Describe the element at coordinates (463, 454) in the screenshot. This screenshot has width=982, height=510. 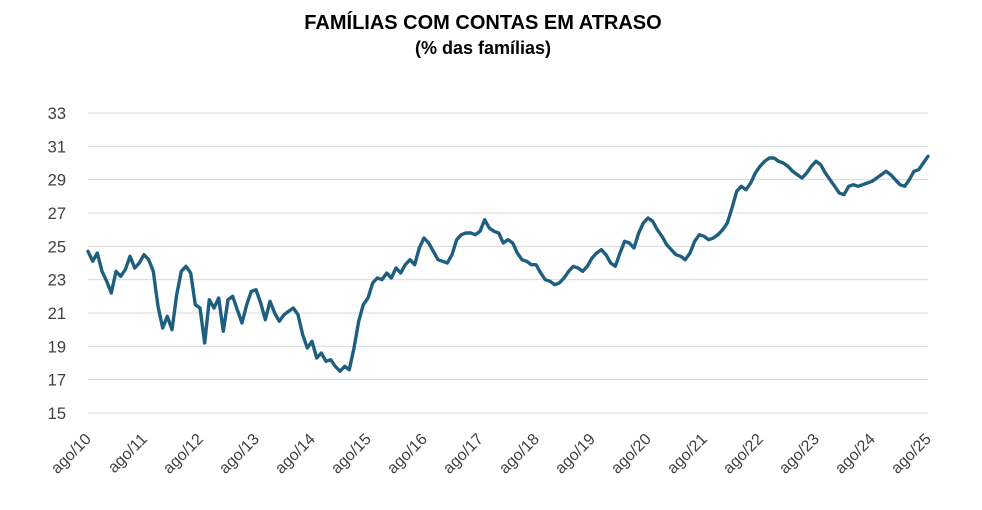
I see `x-tick-label-ago-17: ago/17` at that location.